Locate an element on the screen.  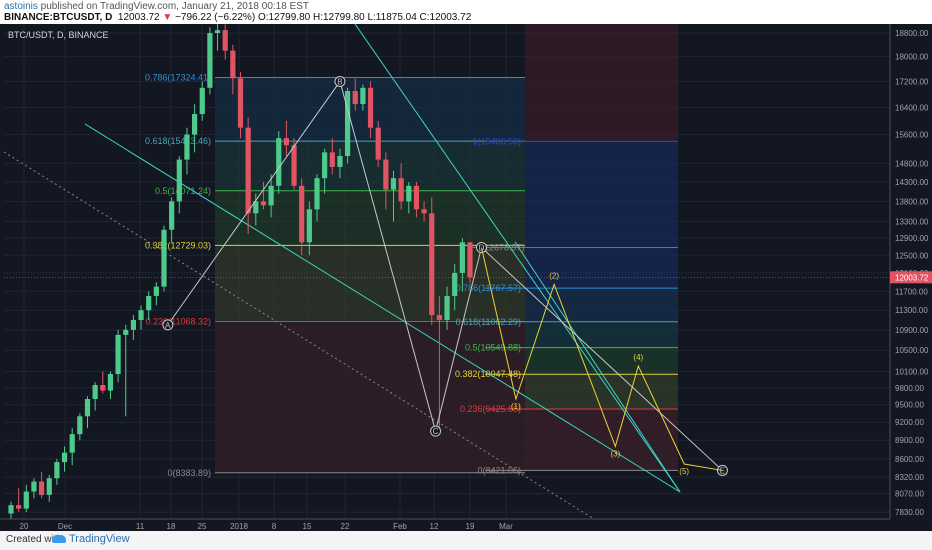
fib-zone-right-top is located at coordinates (601, 83).